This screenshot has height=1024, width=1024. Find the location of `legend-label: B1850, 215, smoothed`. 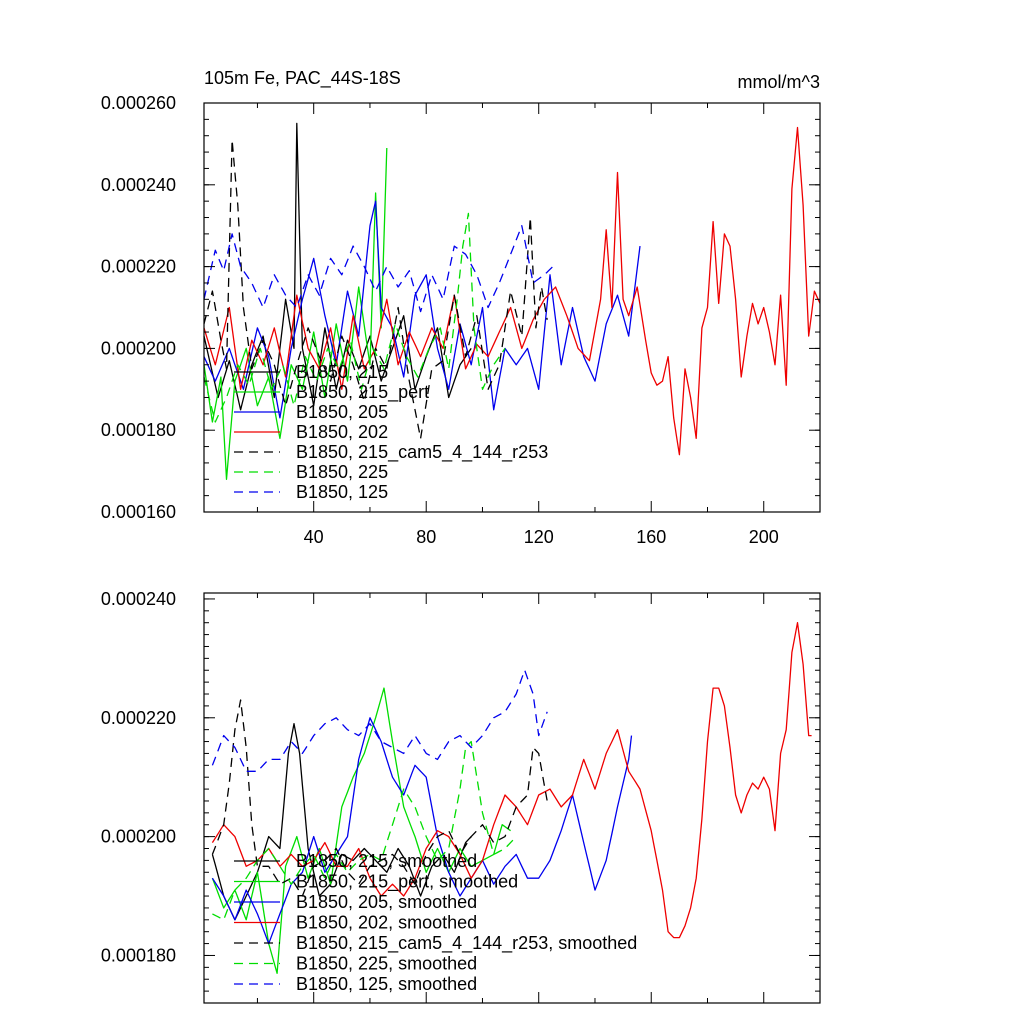

legend-label: B1850, 215, smoothed is located at coordinates (386, 861).